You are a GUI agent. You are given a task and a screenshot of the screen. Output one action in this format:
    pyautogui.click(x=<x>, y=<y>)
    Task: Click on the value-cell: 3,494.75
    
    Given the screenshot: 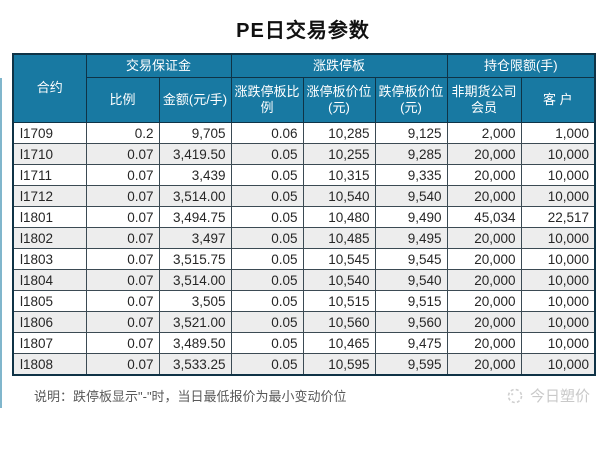 What is the action you would take?
    pyautogui.click(x=195, y=217)
    